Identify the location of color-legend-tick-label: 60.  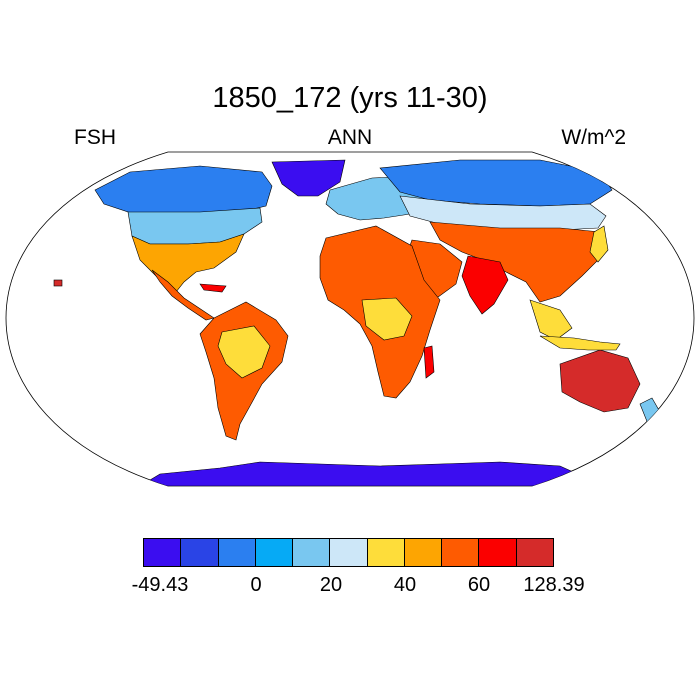
(479, 585).